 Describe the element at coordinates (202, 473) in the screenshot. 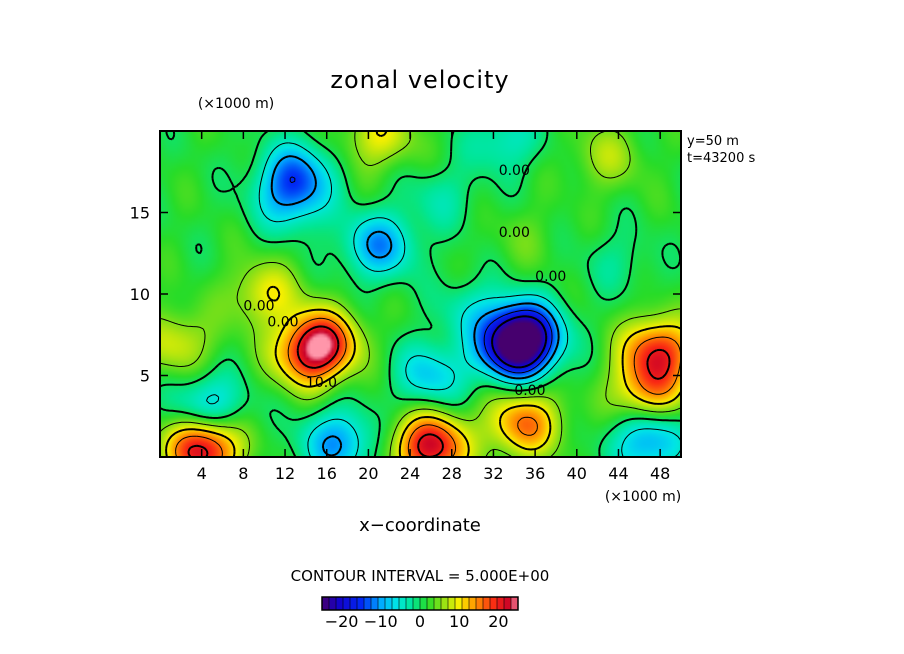

I see `x-tick-label: 4` at that location.